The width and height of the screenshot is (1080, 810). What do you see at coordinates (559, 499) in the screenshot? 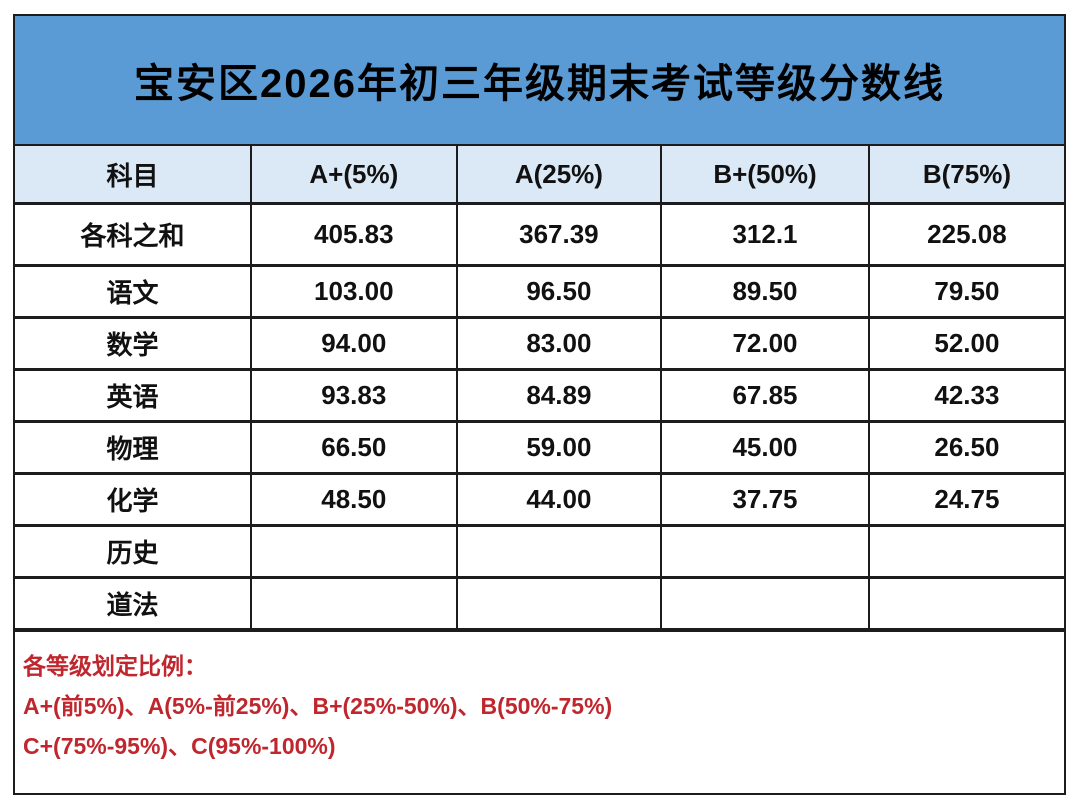
I see `score-cell: 44.00` at bounding box center [559, 499].